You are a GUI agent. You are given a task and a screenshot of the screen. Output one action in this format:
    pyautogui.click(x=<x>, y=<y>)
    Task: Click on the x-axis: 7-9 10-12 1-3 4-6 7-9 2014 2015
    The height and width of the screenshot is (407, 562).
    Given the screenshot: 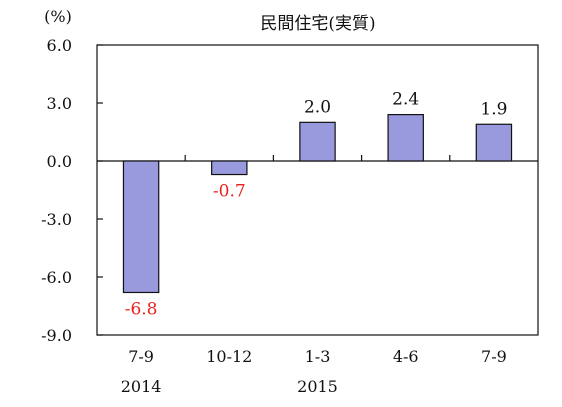 What is the action you would take?
    pyautogui.click(x=314, y=371)
    